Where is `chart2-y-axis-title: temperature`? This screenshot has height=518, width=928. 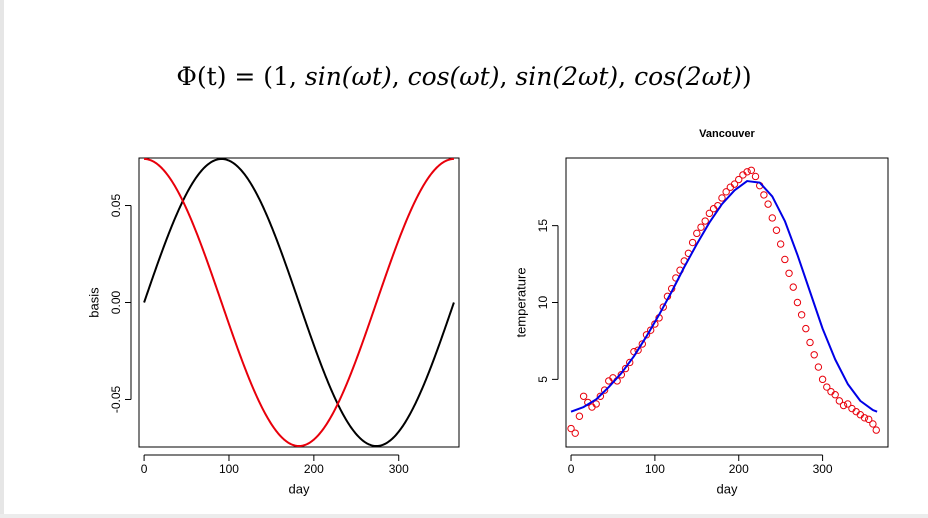 chart2-y-axis-title: temperature is located at coordinates (520, 302).